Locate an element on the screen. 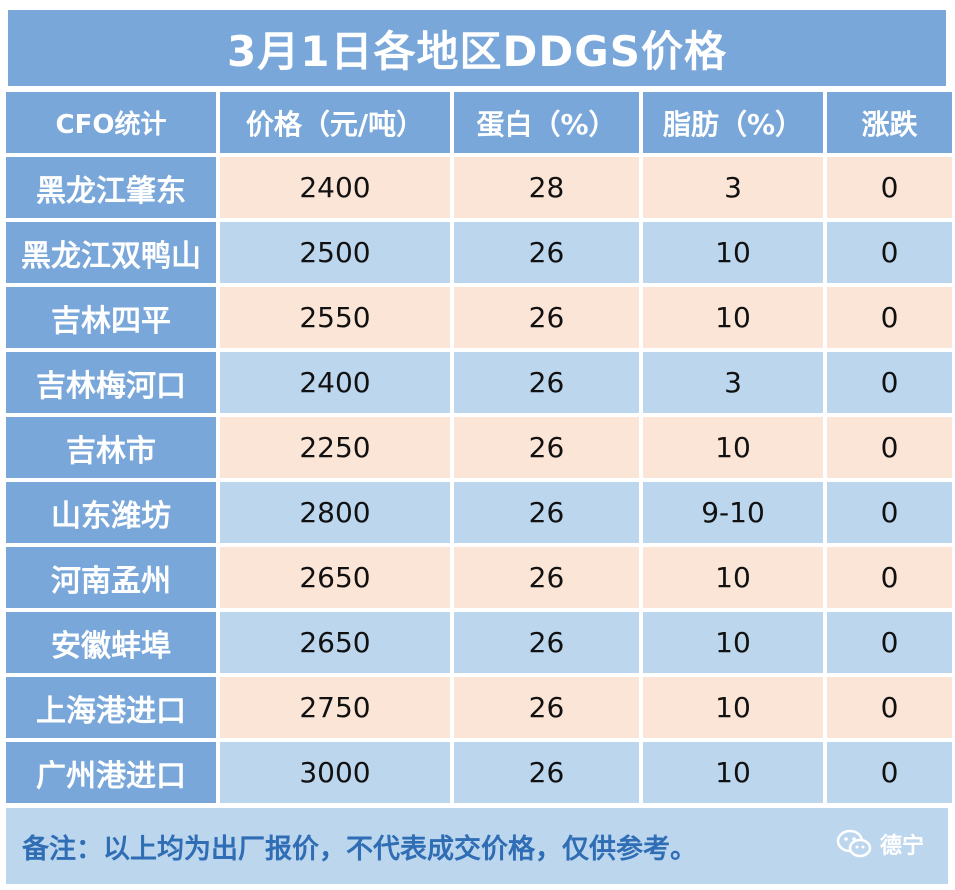 The image size is (955, 890). row-label-region: 上海港进口 is located at coordinates (111, 707).